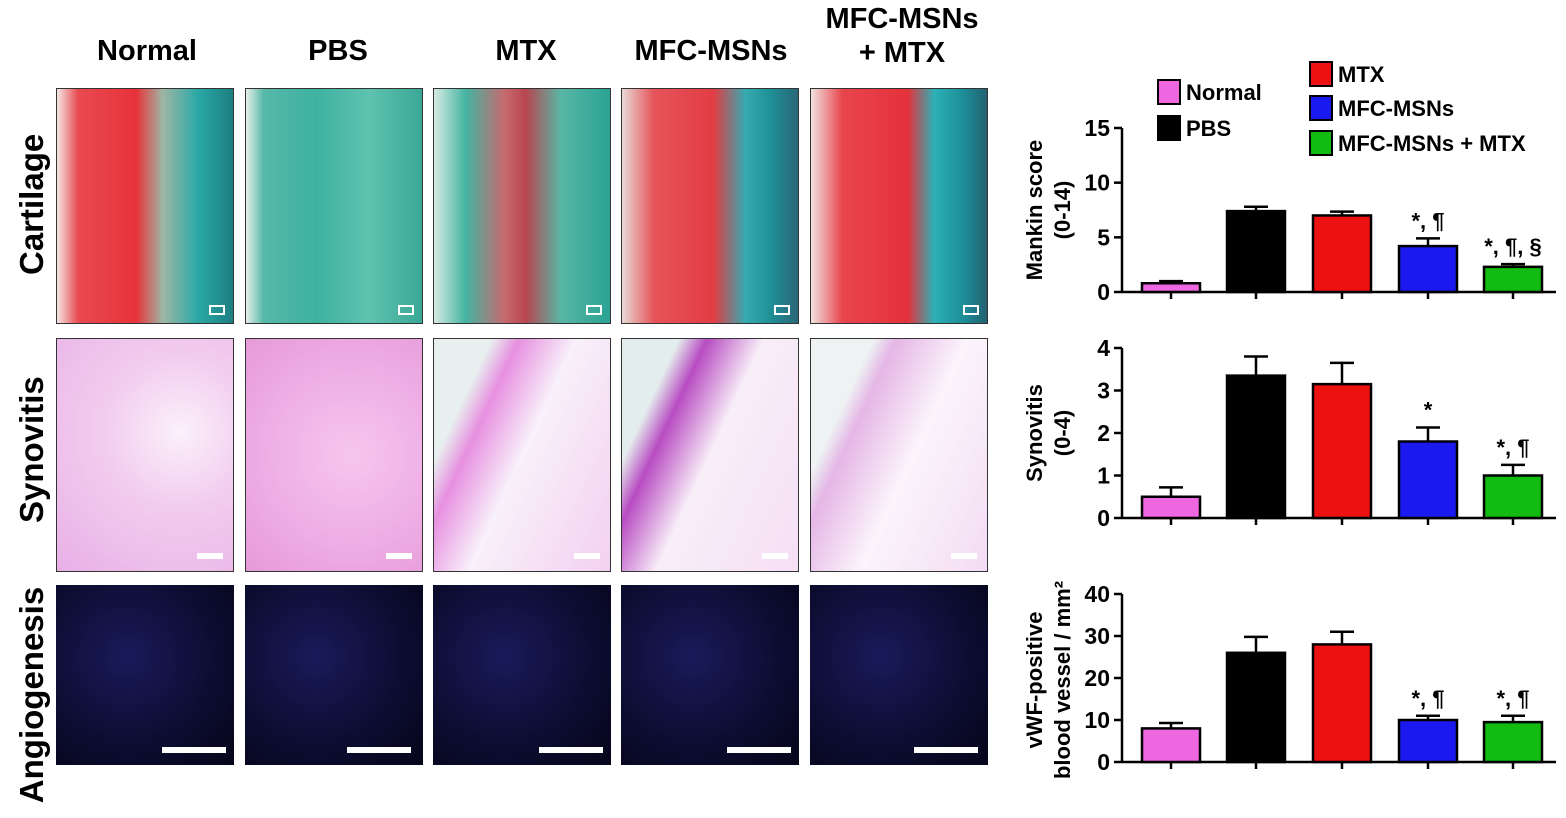 This screenshot has width=1566, height=818. What do you see at coordinates (1396, 108) in the screenshot?
I see `legend-label: MFC-MSNs` at bounding box center [1396, 108].